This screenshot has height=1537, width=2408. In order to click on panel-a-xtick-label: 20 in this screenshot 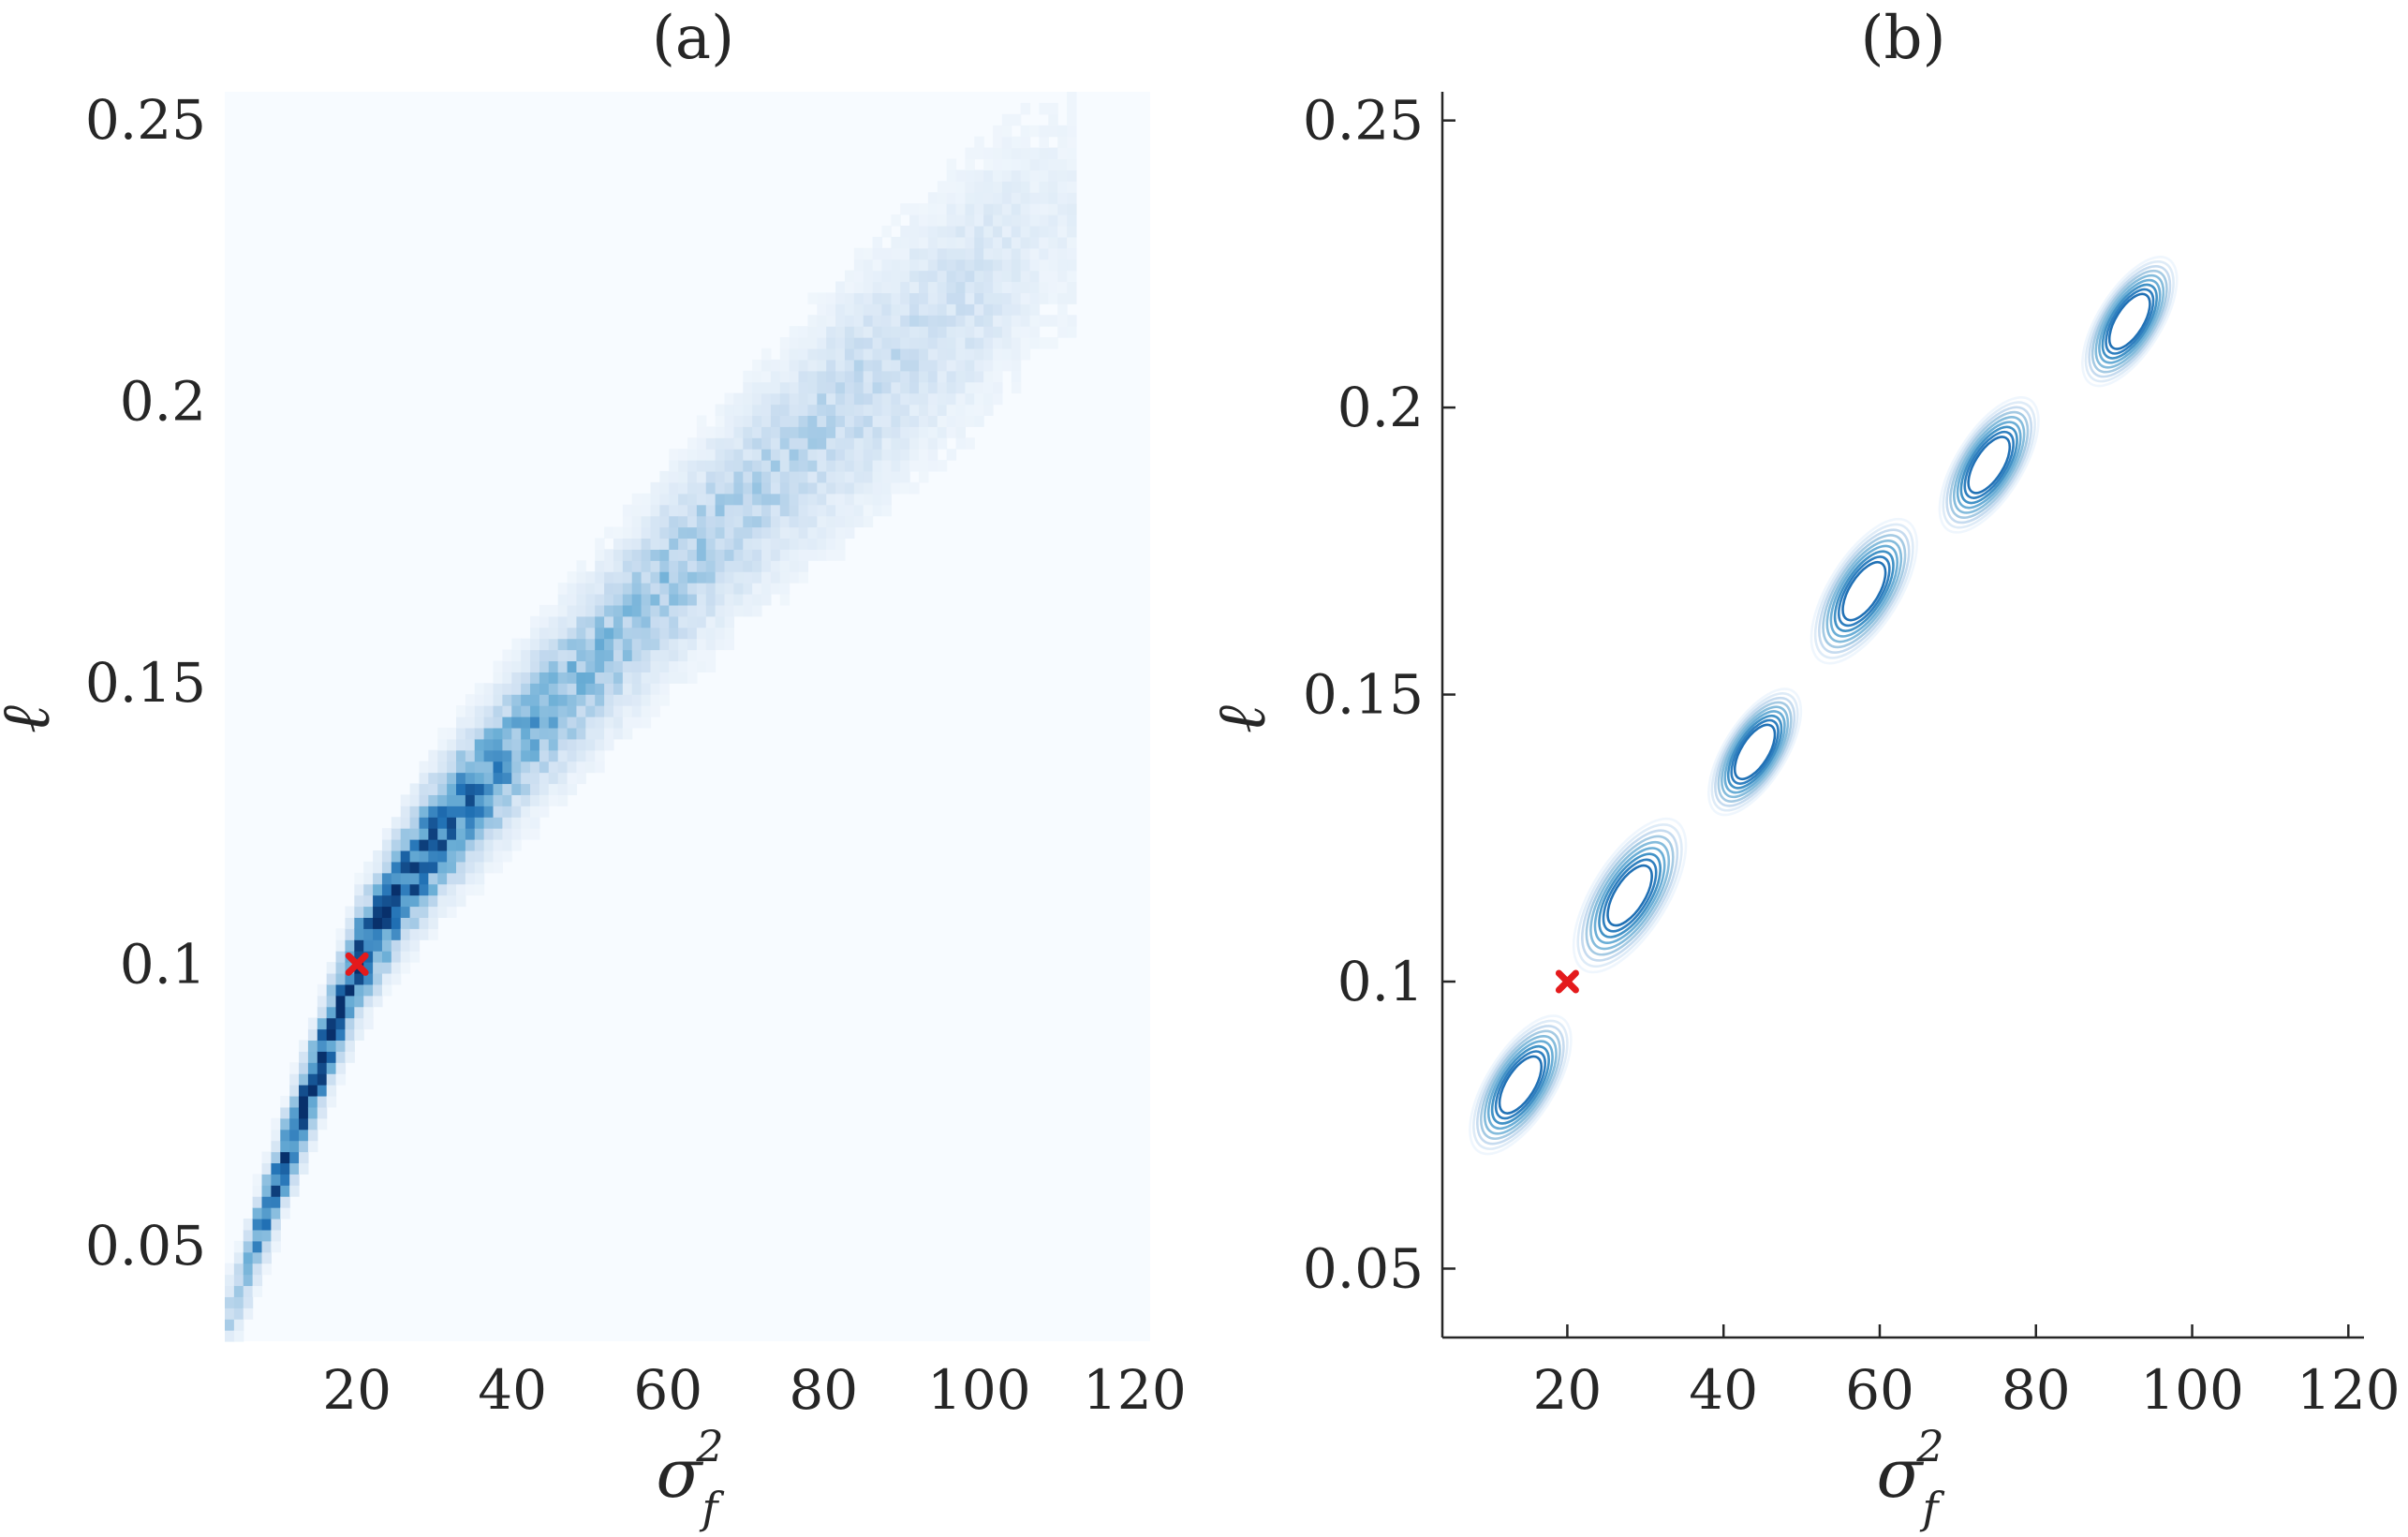, I will do `click(356, 1390)`.